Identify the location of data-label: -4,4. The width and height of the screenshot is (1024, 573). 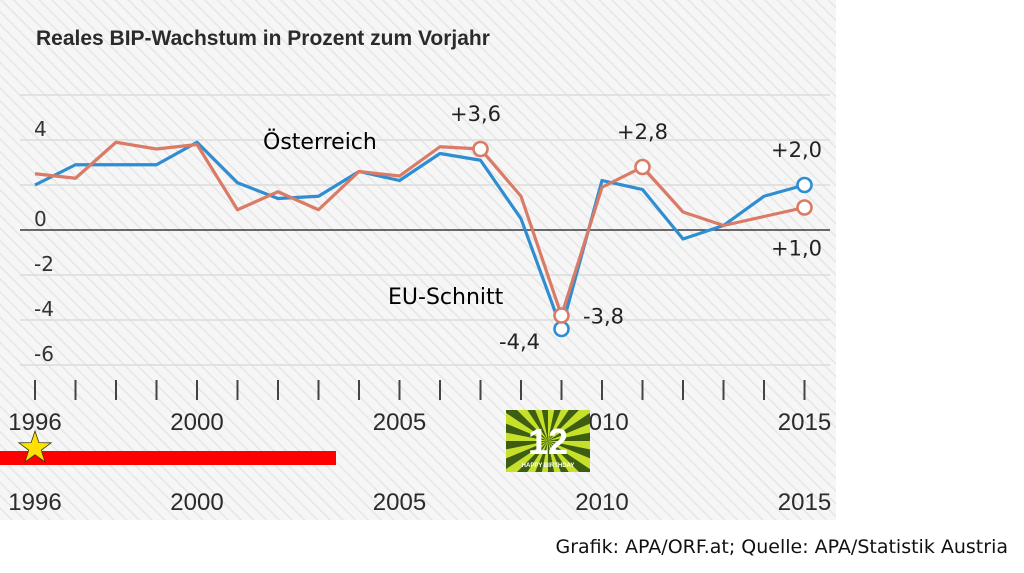
(519, 342).